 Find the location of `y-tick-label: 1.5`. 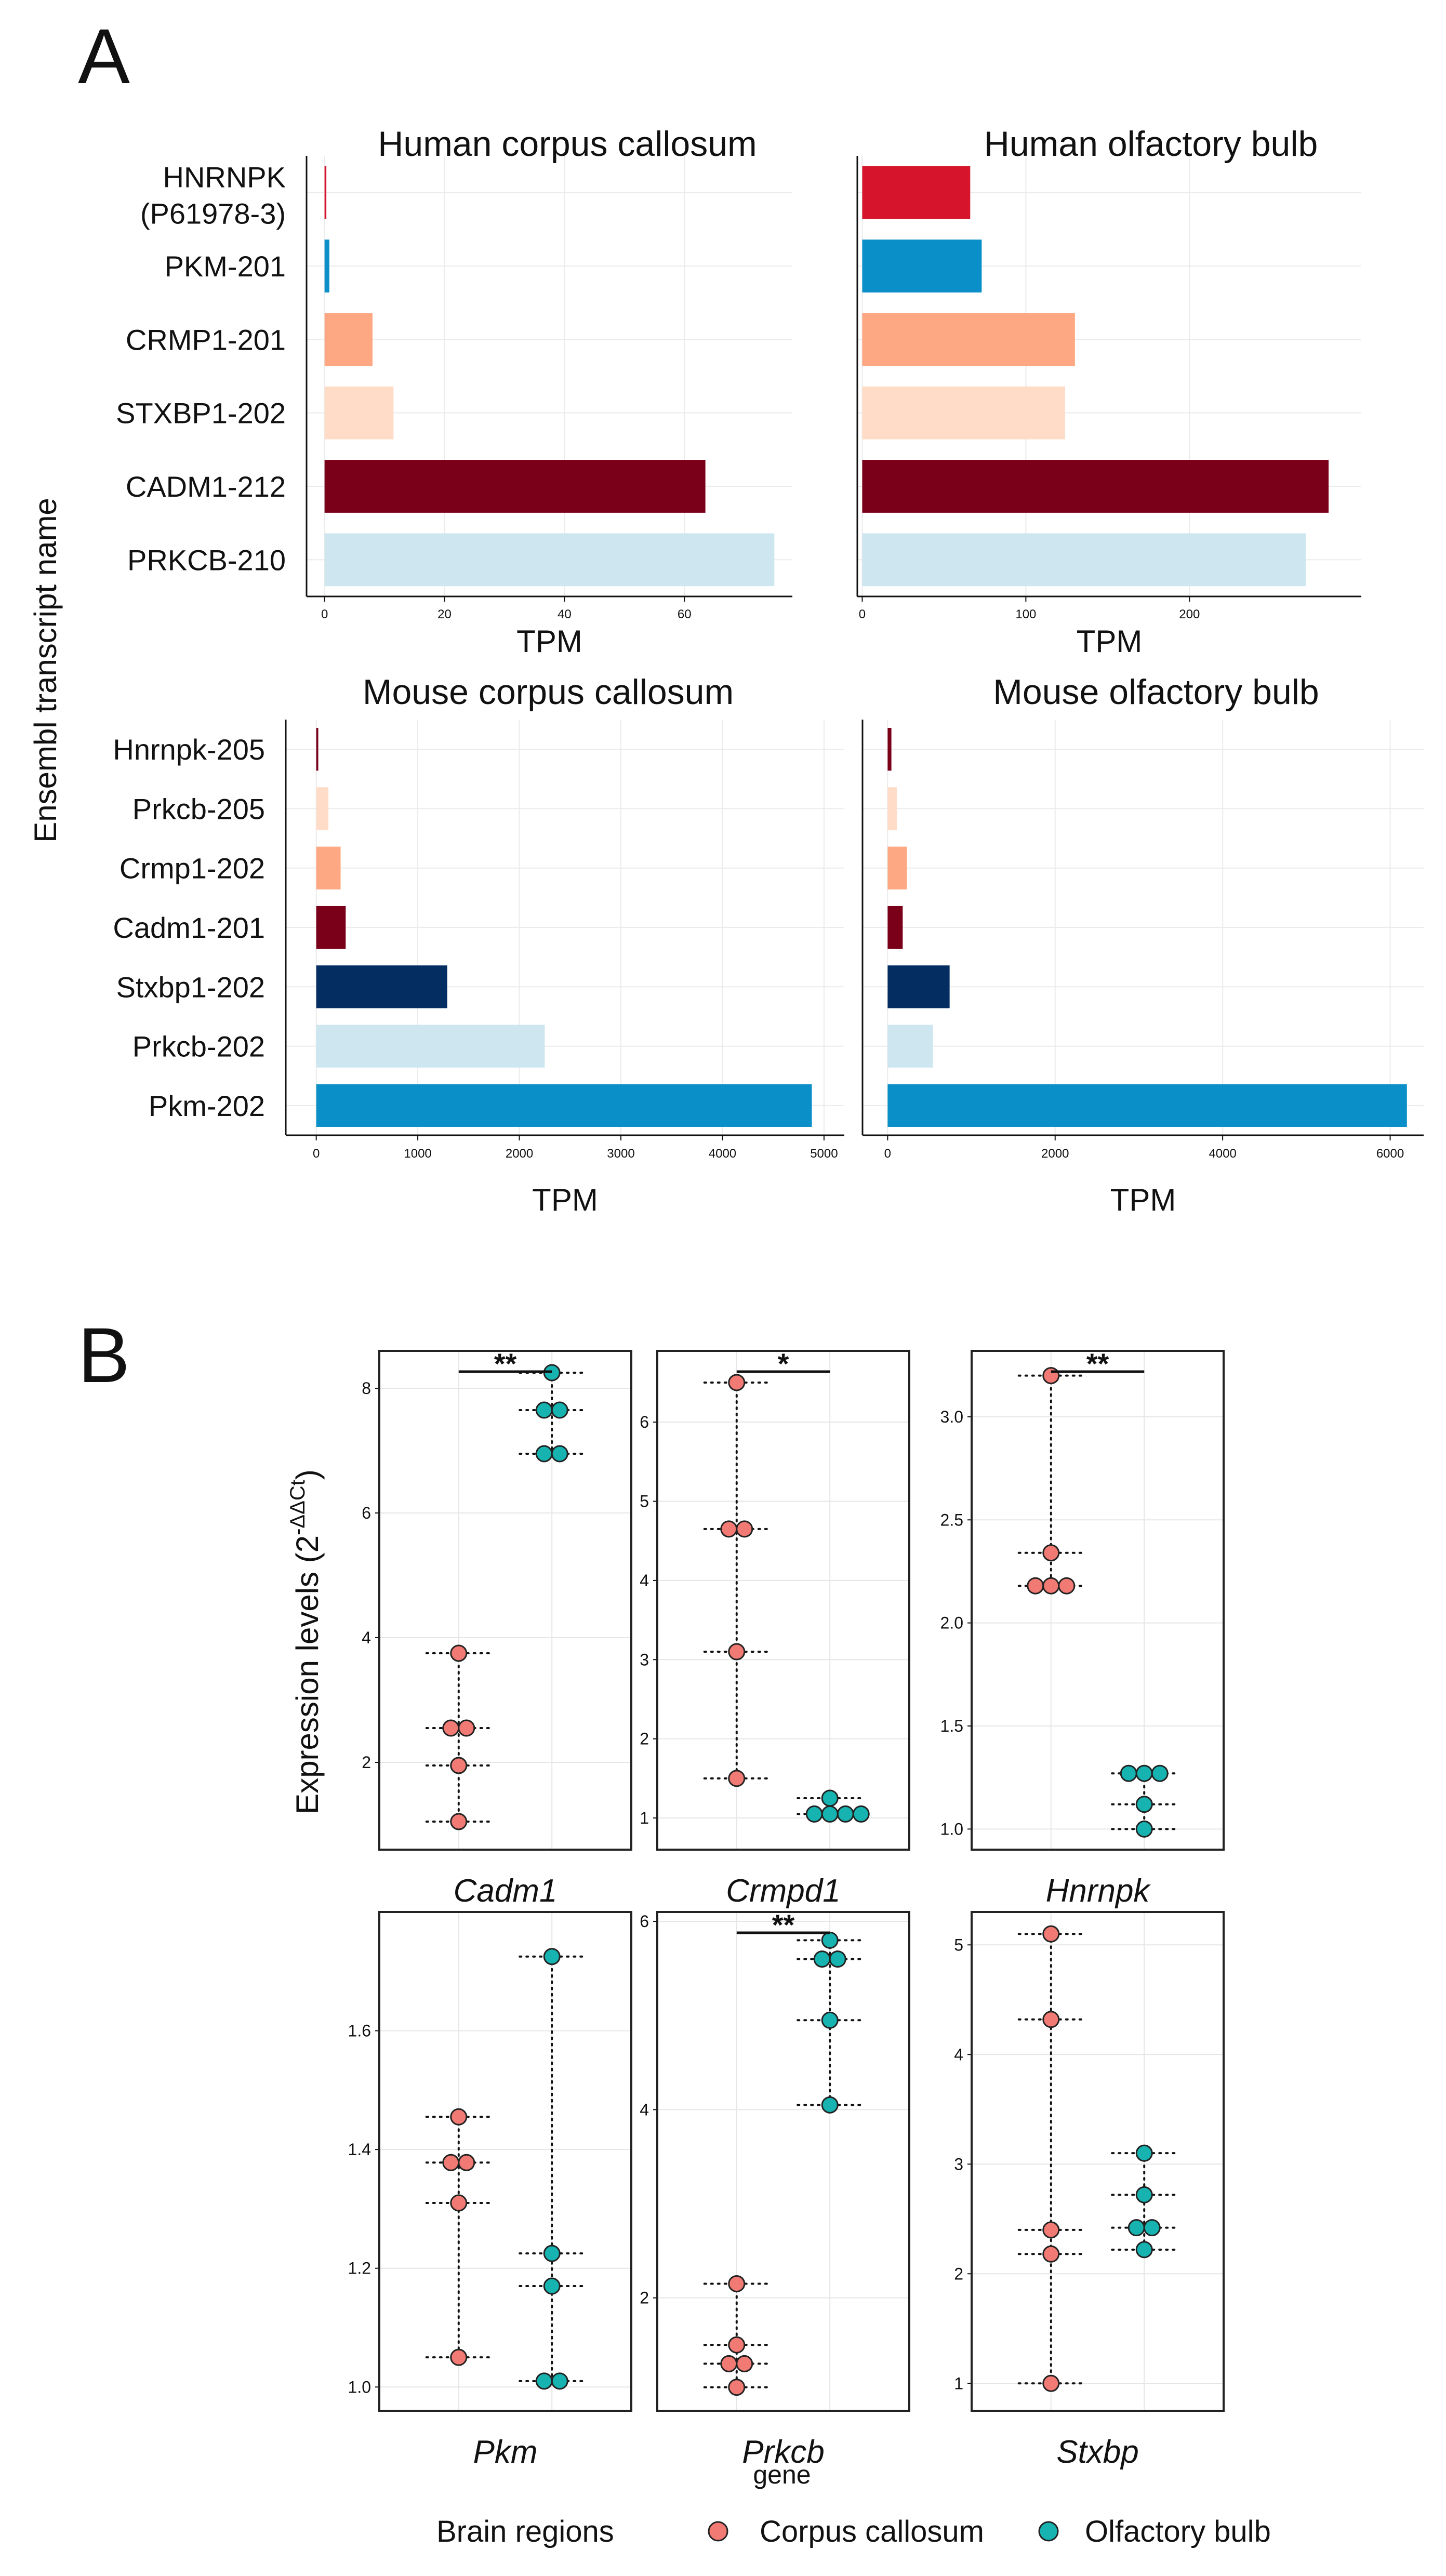

y-tick-label: 1.5 is located at coordinates (951, 1726).